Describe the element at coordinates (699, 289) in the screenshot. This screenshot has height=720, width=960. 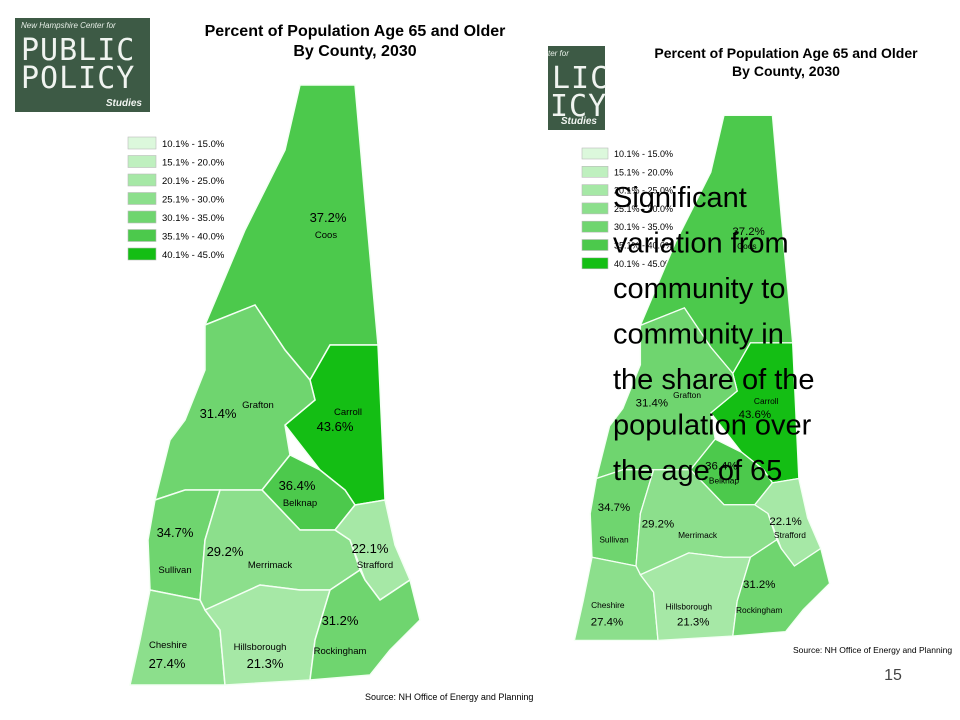
I see `callout-line: community to` at that location.